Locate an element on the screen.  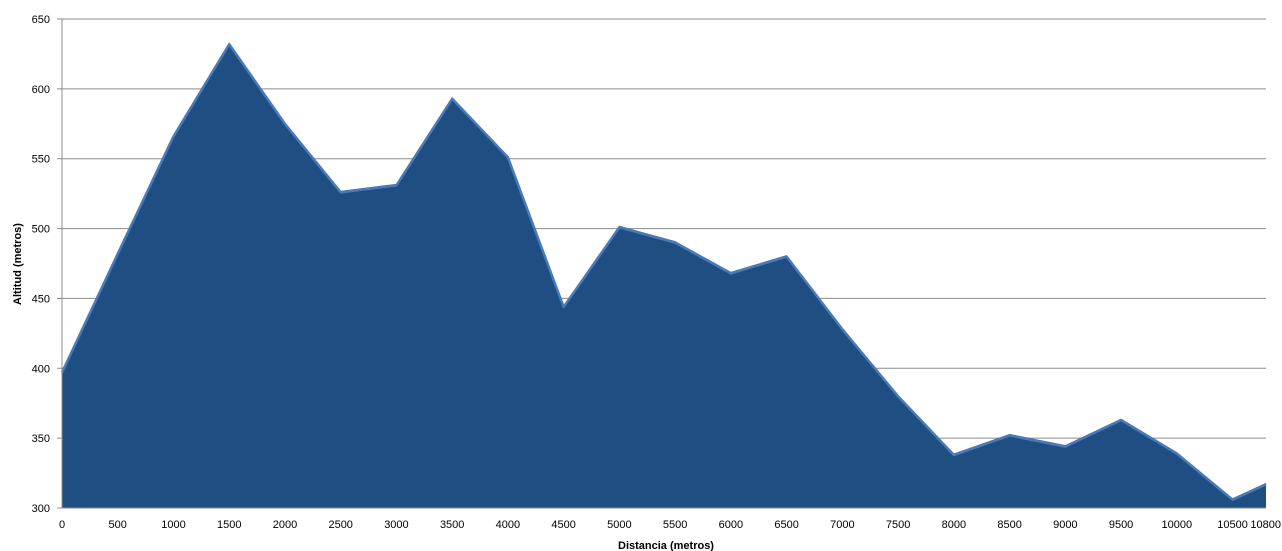
x-tick-label: 10800 is located at coordinates (1265, 525).